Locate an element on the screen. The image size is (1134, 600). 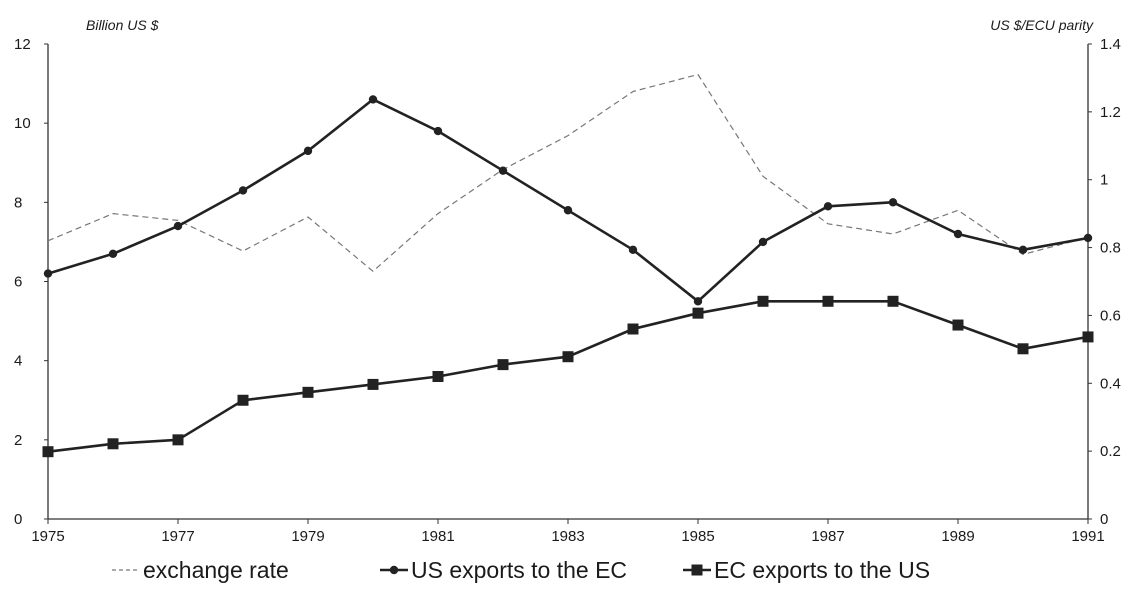
right-y-tick-label: 0.2 is located at coordinates (1110, 451).